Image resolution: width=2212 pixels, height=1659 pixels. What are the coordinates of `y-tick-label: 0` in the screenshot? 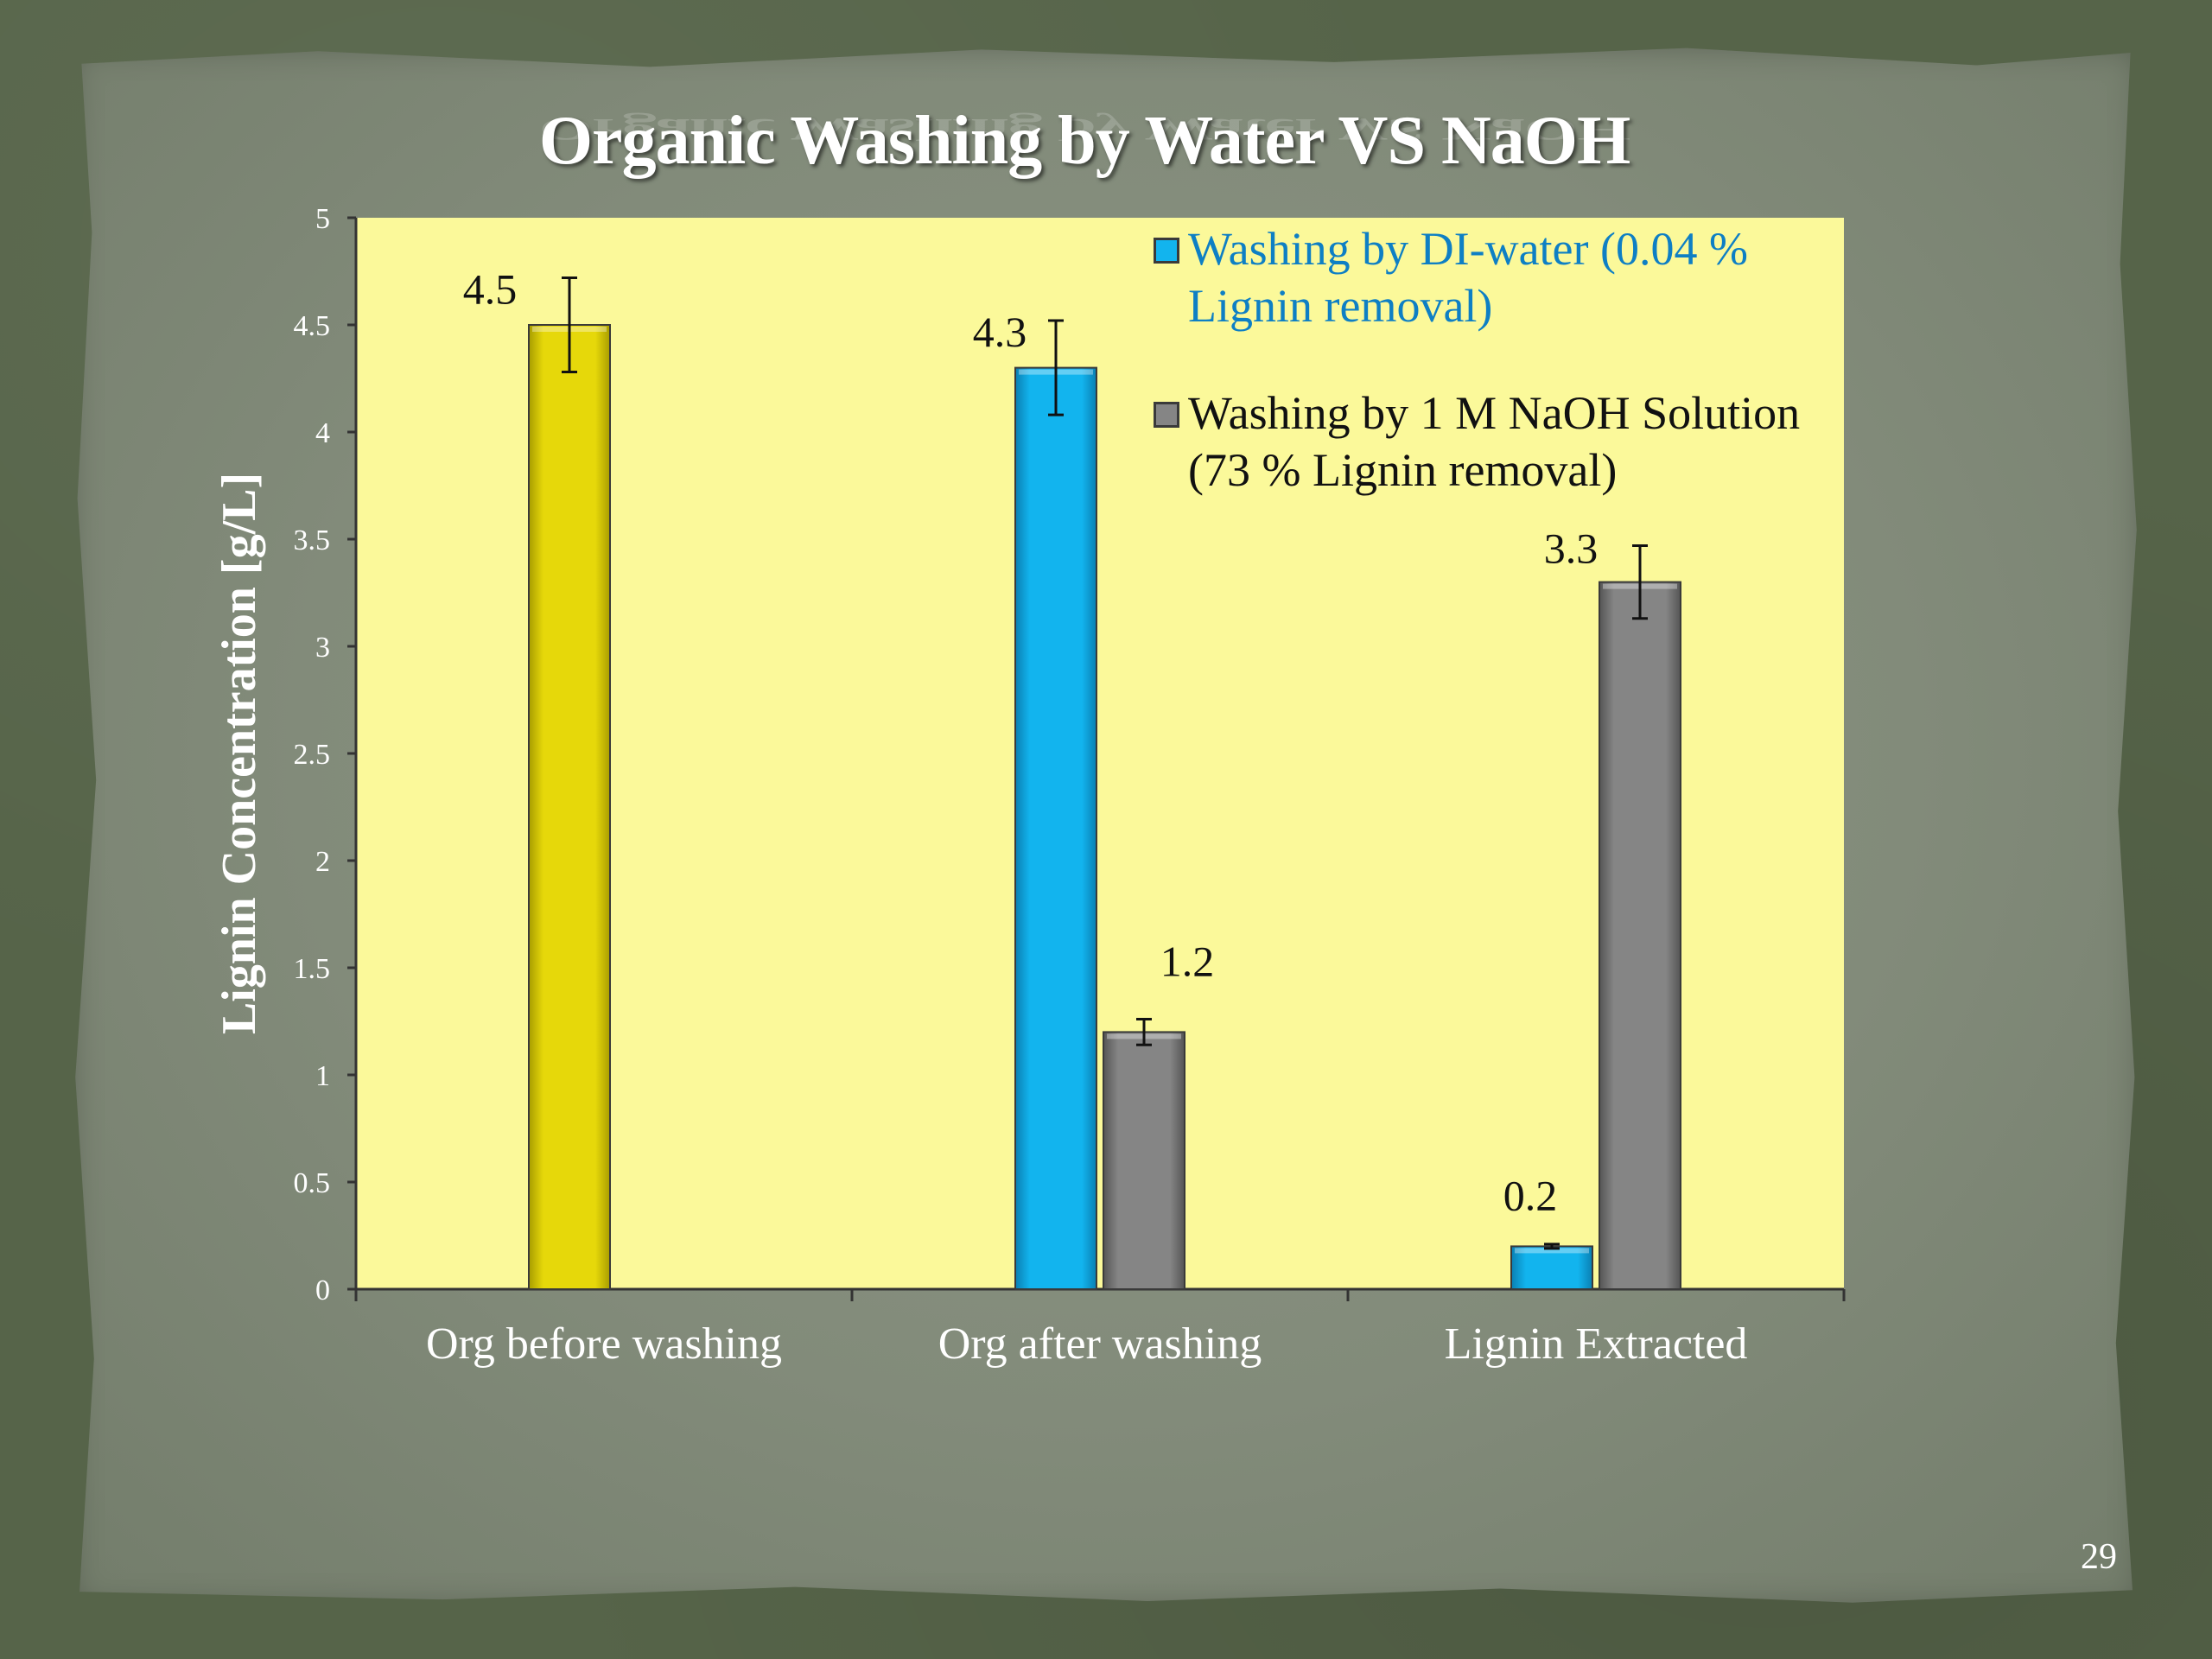 It's located at (322, 1290).